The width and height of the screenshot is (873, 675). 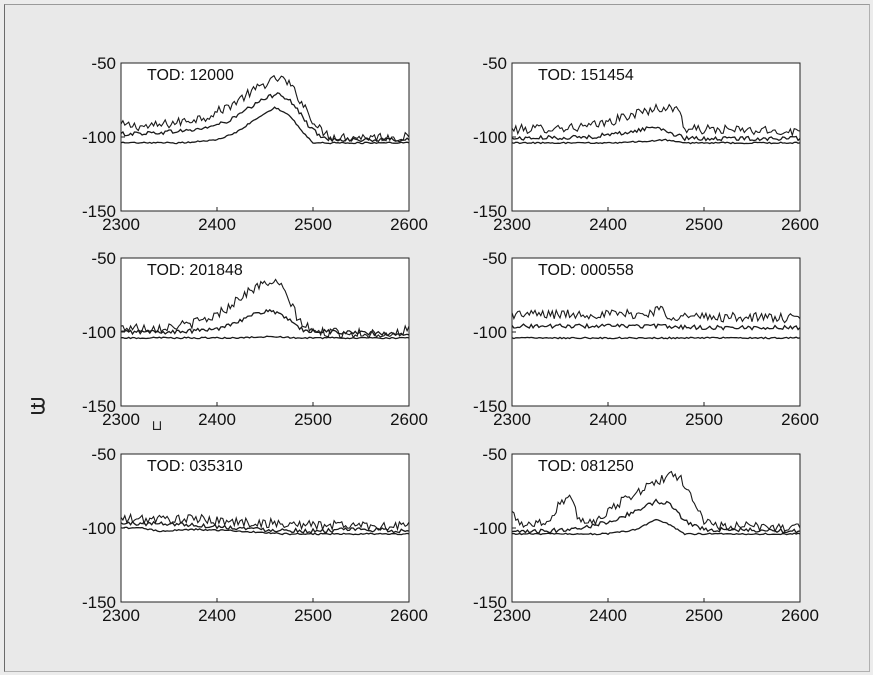 I want to click on axis-scan-mark: ⊔, so click(x=157, y=425).